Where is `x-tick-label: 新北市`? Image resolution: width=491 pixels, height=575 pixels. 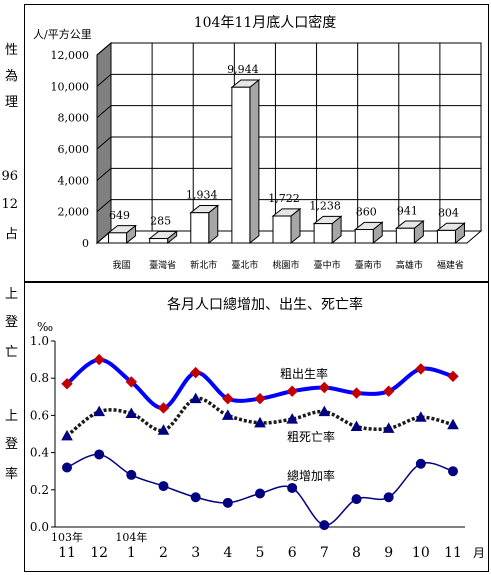
x-tick-label: 新北市 is located at coordinates (203, 265).